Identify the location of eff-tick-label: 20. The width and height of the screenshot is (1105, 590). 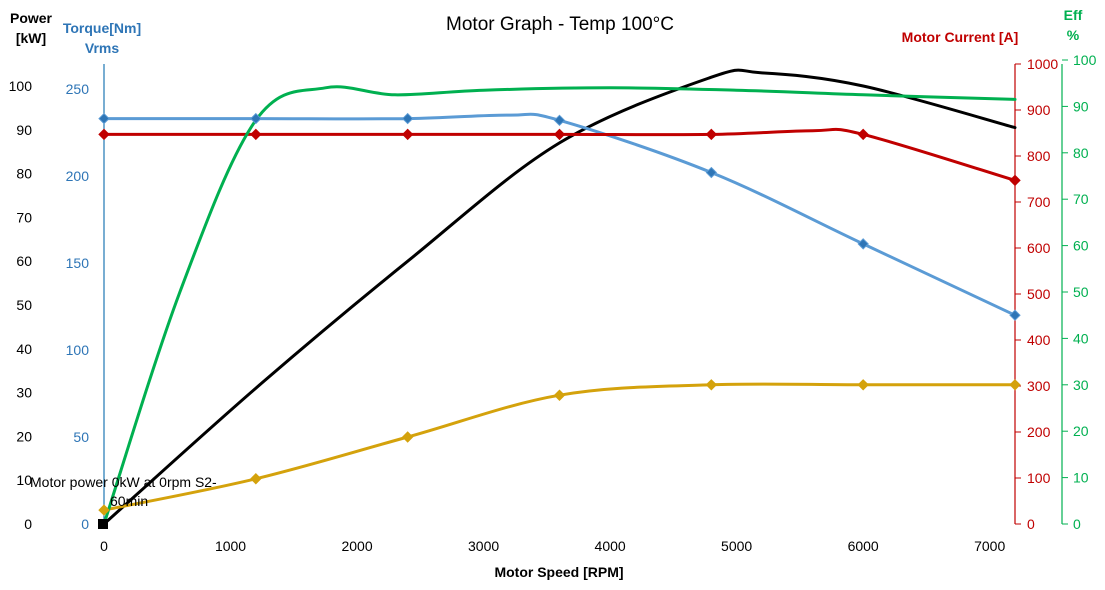
(1081, 431).